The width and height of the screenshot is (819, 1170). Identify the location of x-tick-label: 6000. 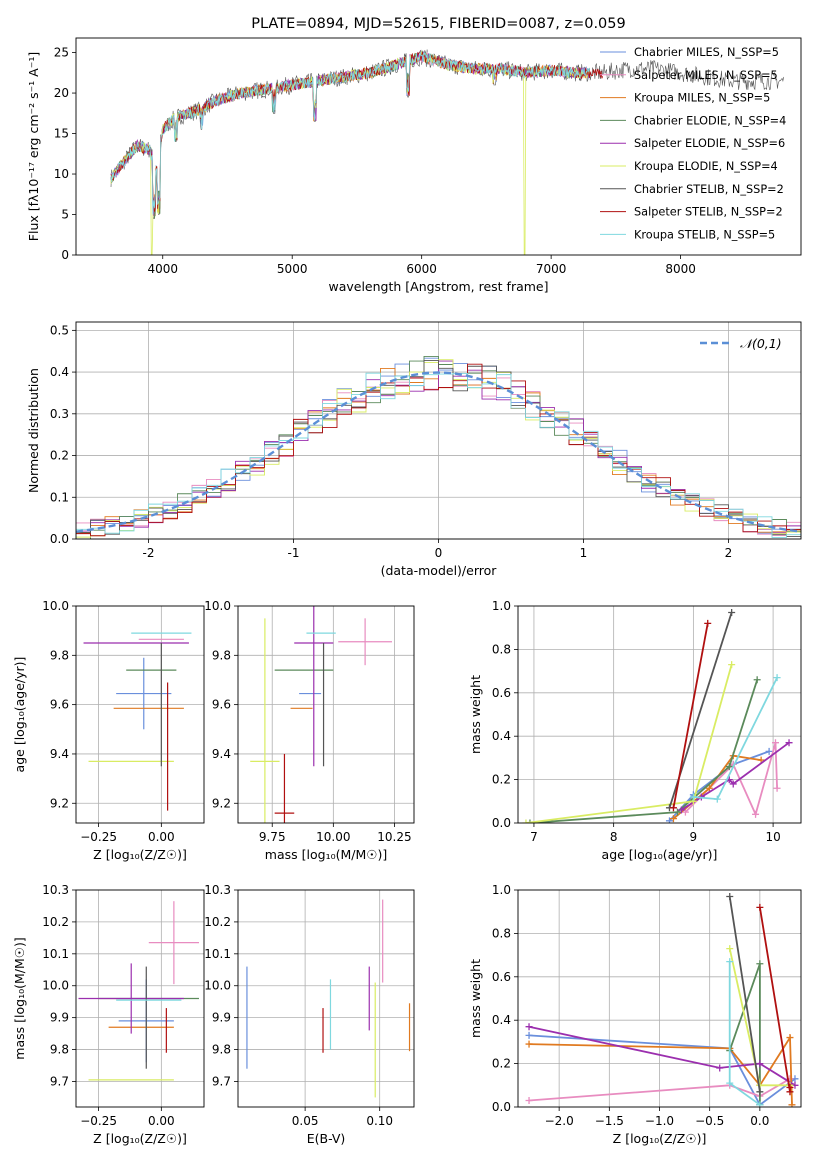
(421, 269).